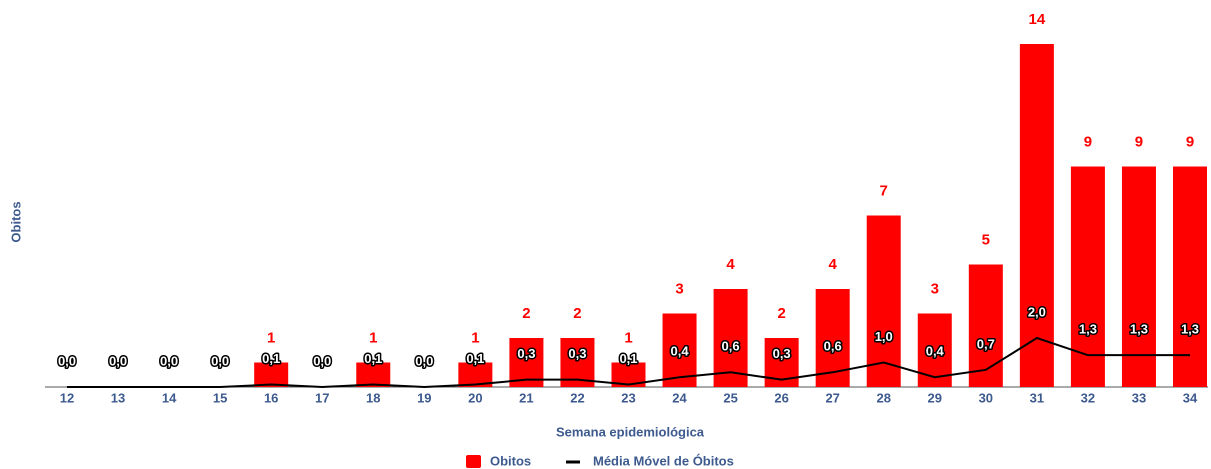 The image size is (1211, 469). What do you see at coordinates (781, 397) in the screenshot?
I see `x-tick-label: 26` at bounding box center [781, 397].